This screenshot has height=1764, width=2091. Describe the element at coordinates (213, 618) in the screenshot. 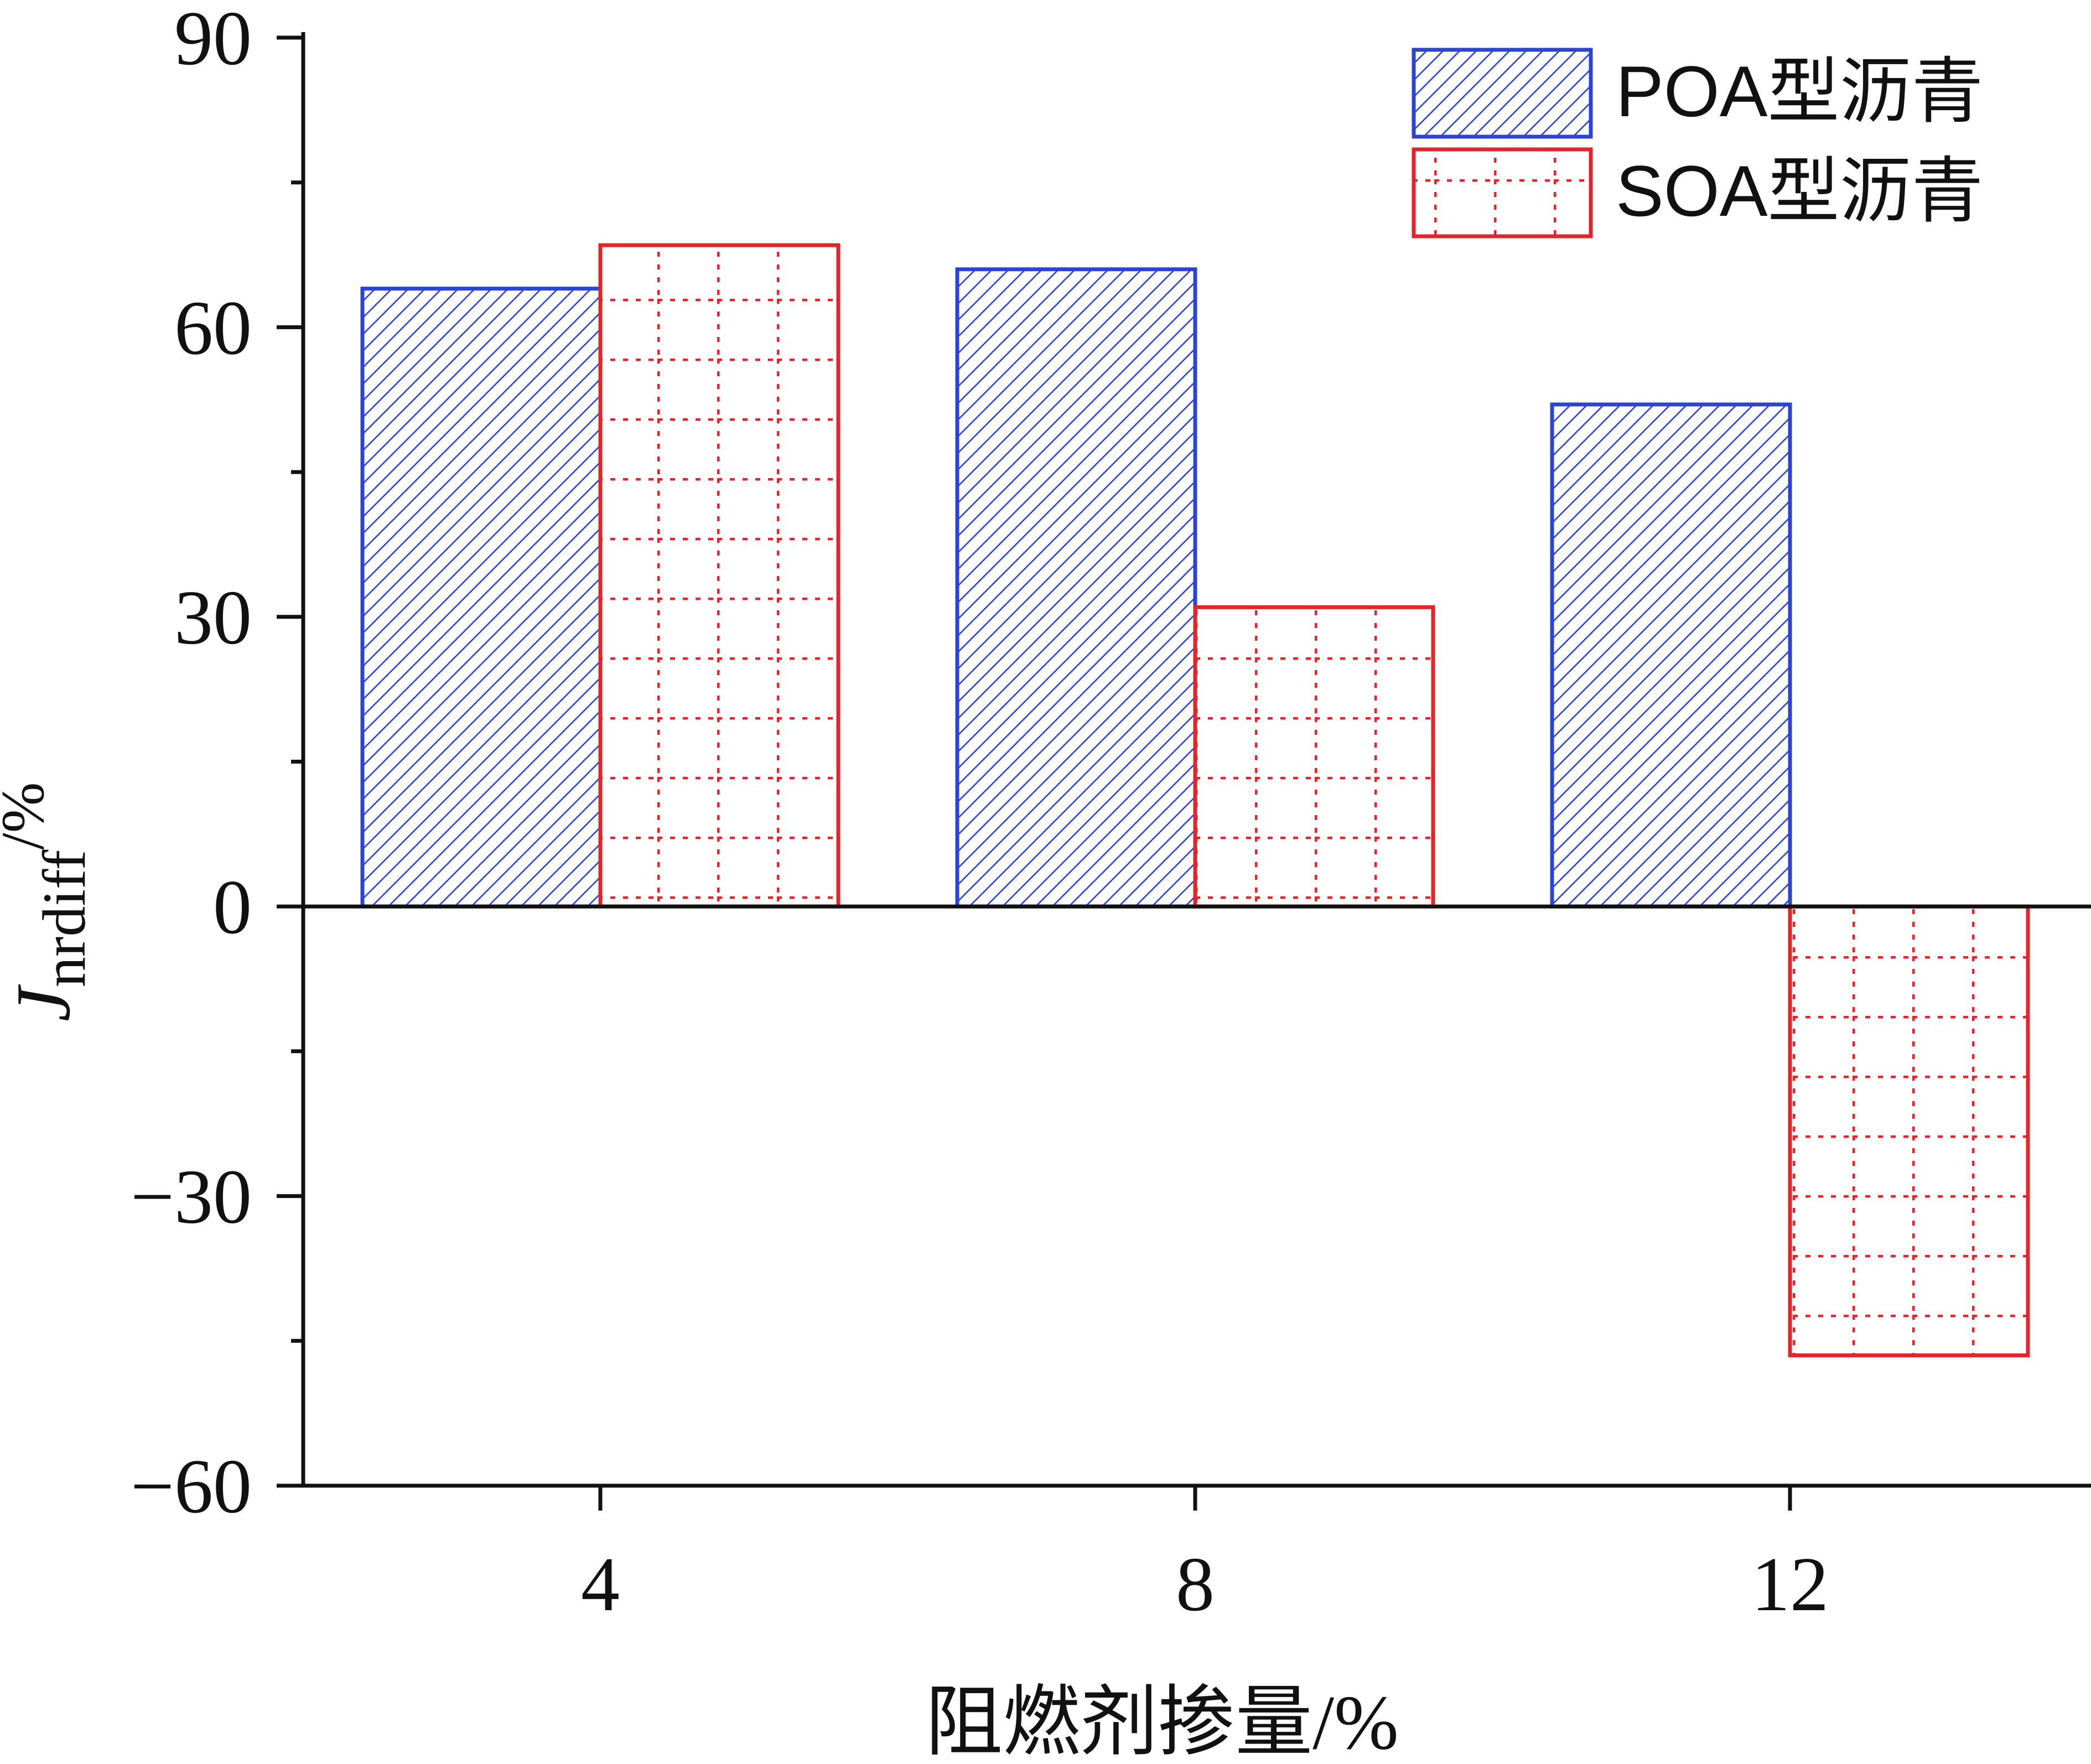

I see `y-tick-label: 30` at that location.